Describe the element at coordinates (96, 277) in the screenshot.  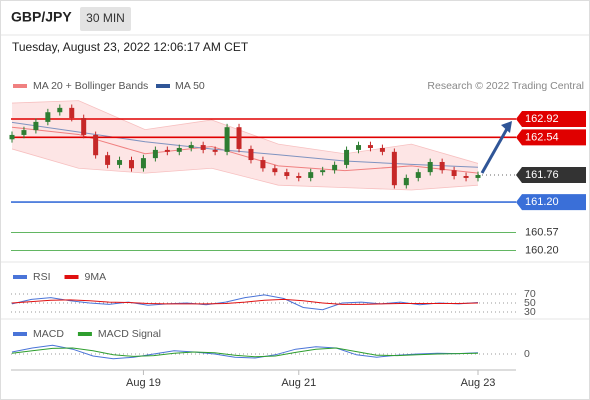
I see `legend-label: 9MA` at that location.